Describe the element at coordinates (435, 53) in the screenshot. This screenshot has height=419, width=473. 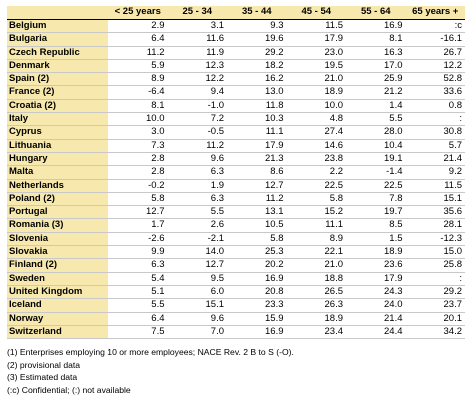
I see `value-cell: 26.7` at that location.